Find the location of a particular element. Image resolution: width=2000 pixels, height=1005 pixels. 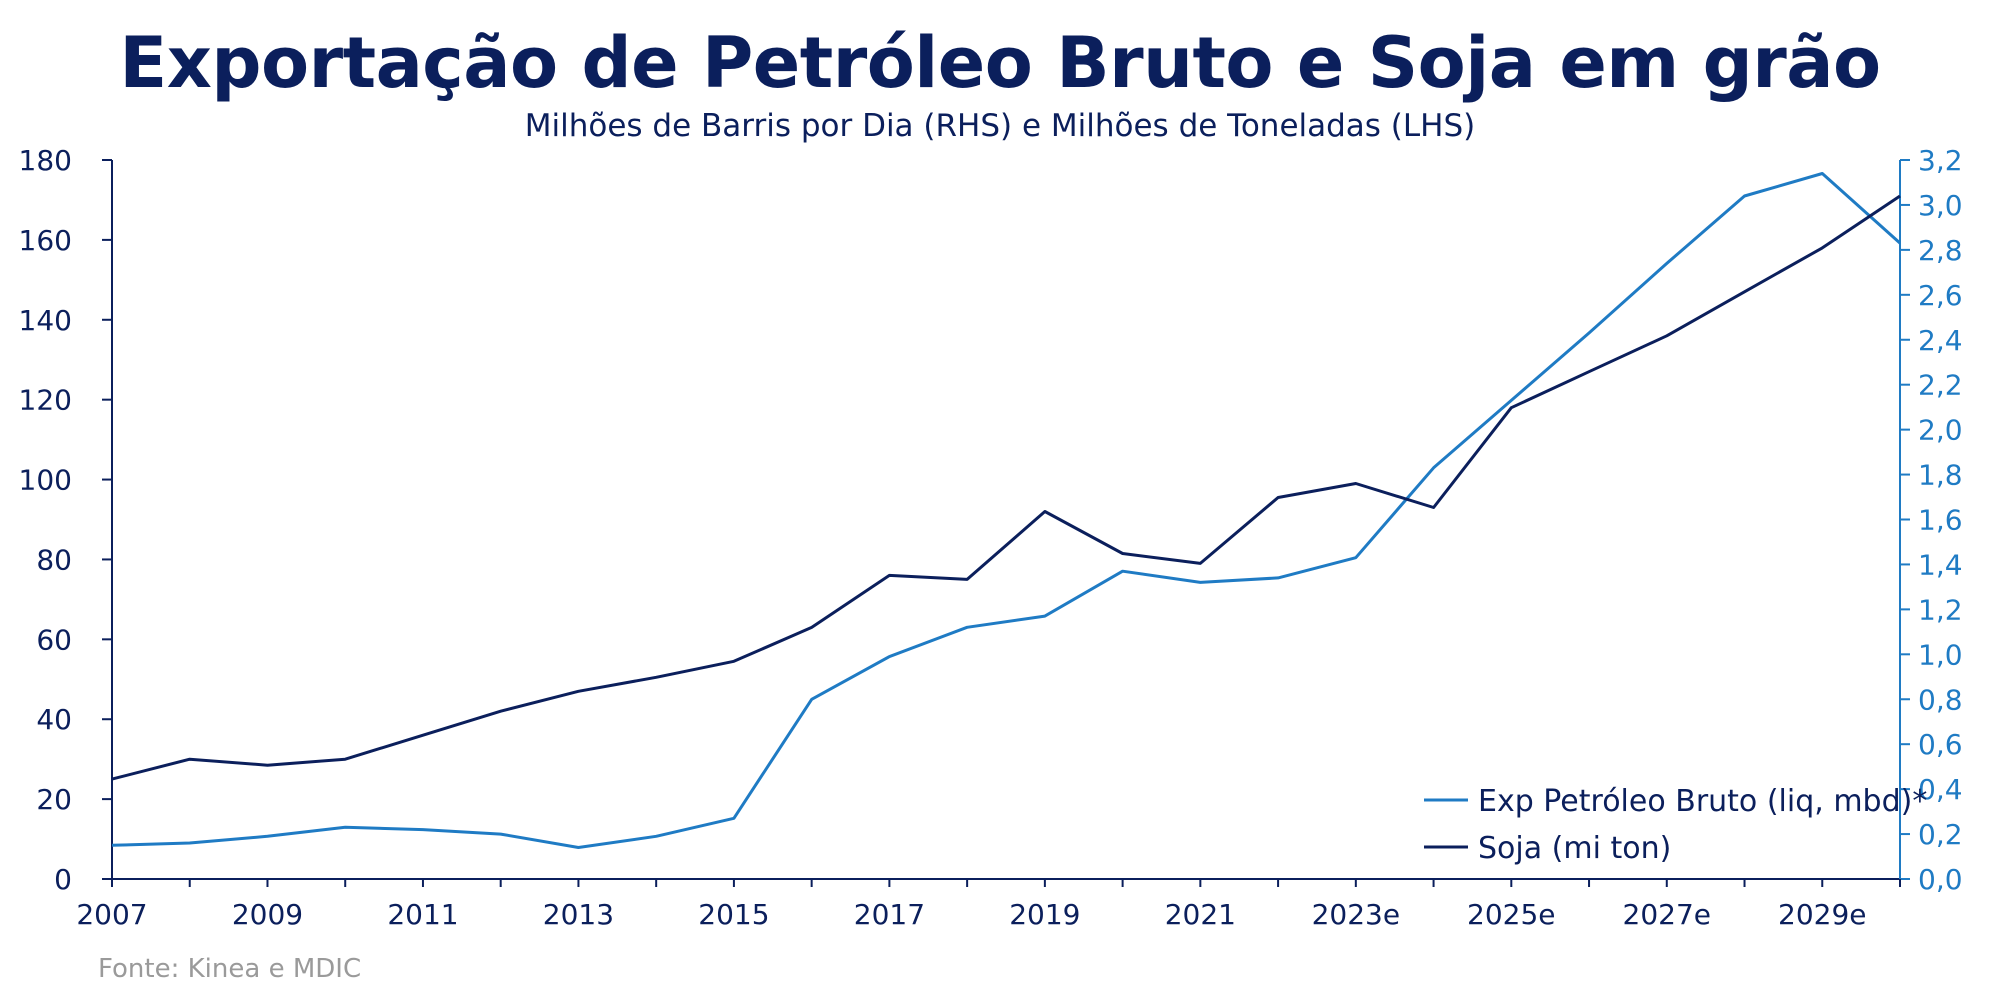

legend-label-petroleo: Exp Petróleo Bruto (liq, mbd)* is located at coordinates (1702, 801).